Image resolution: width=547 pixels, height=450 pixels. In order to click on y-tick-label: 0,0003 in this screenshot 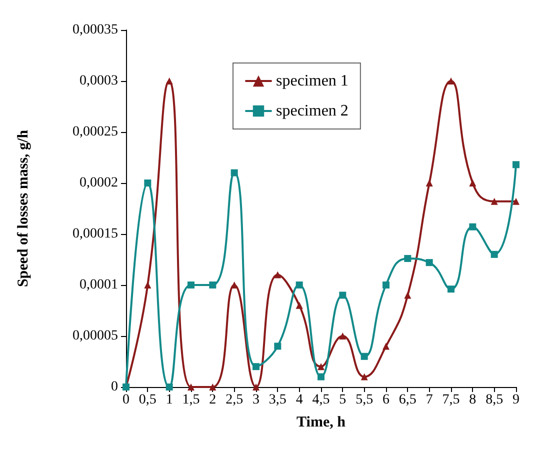, I will do `click(99, 81)`.